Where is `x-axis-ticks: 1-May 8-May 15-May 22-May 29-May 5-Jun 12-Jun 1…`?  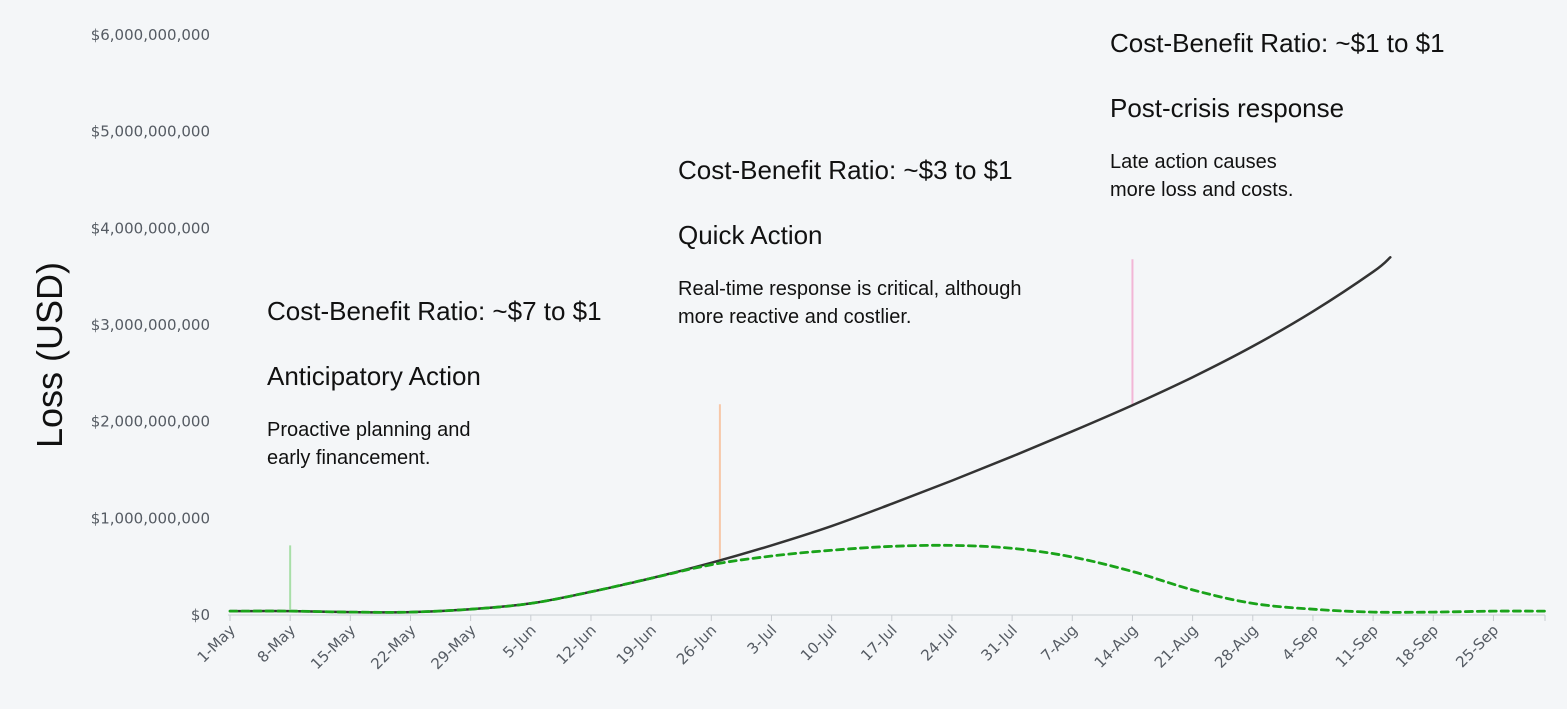
x-axis-ticks: 1-May 8-May 15-May 22-May 29-May 5-Jun 12-Jun 1… is located at coordinates (870, 644).